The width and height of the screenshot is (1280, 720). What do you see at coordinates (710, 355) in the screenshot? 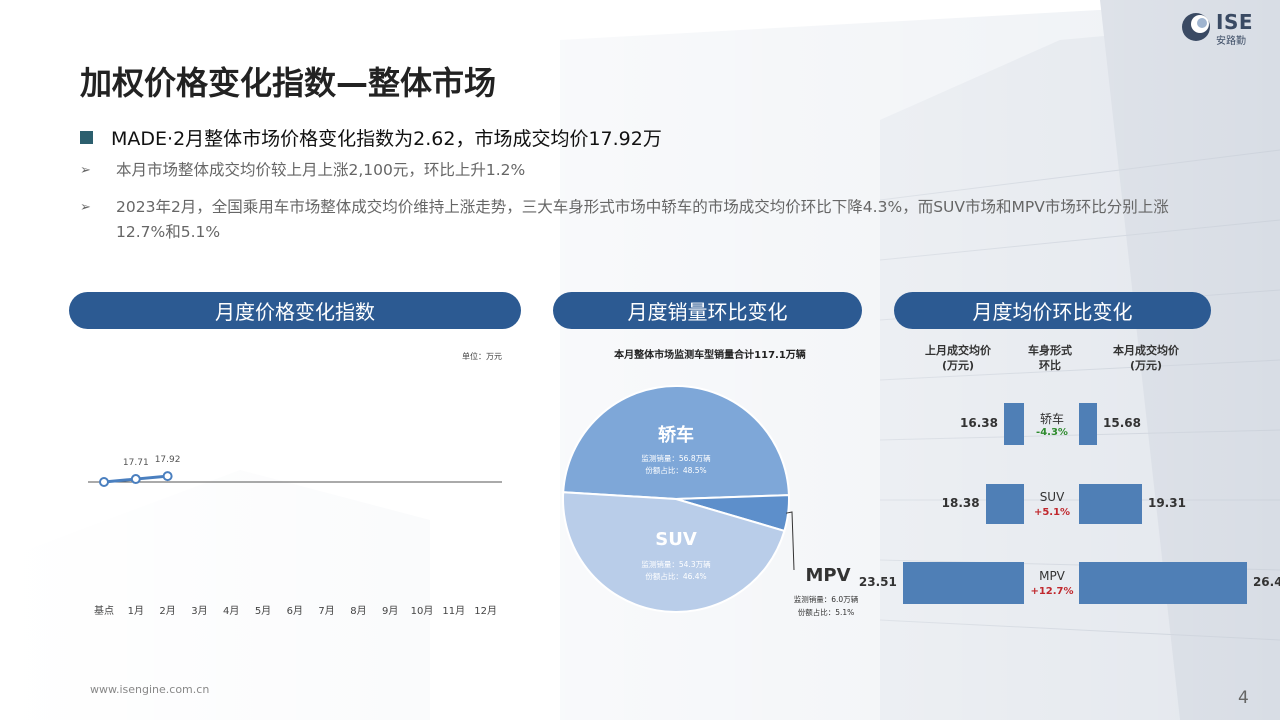
I see `pie-chart-title: 本月整体市场监测车型销量合计117.1万辆` at bounding box center [710, 355].